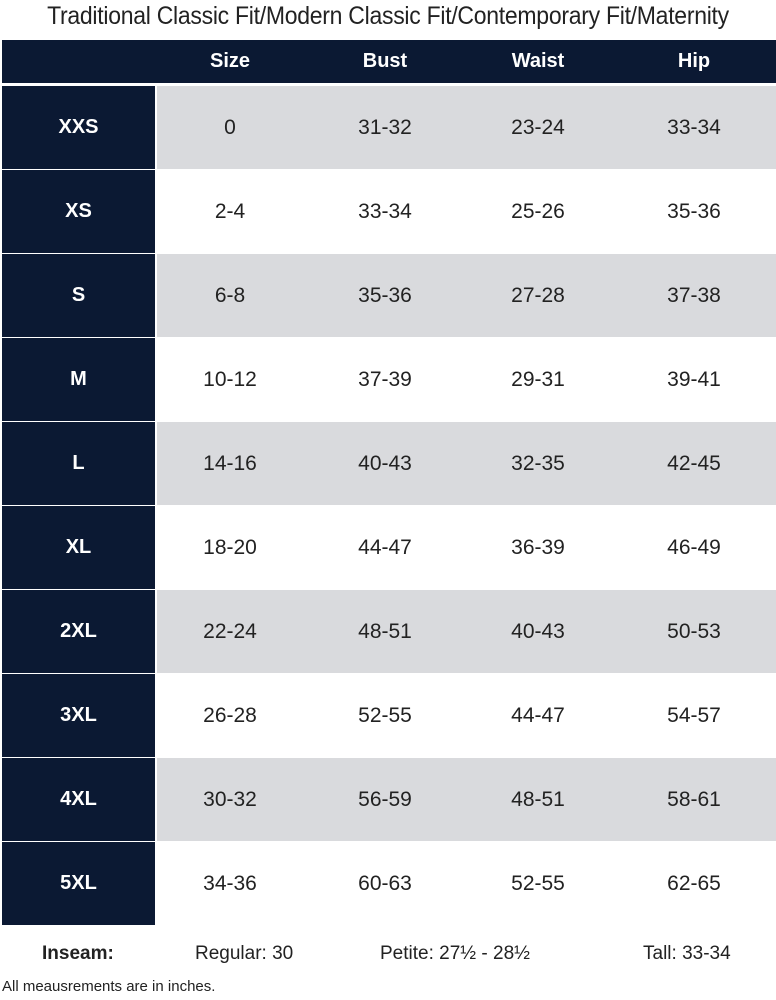  I want to click on cell-waist: 36-39, so click(538, 547).